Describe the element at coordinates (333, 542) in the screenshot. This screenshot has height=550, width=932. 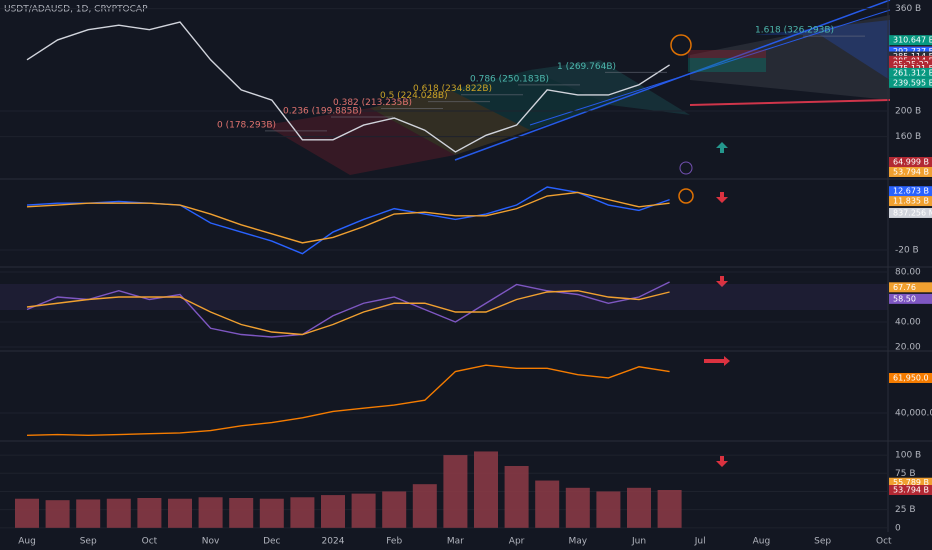
I see `x-tick-label: 2024` at that location.